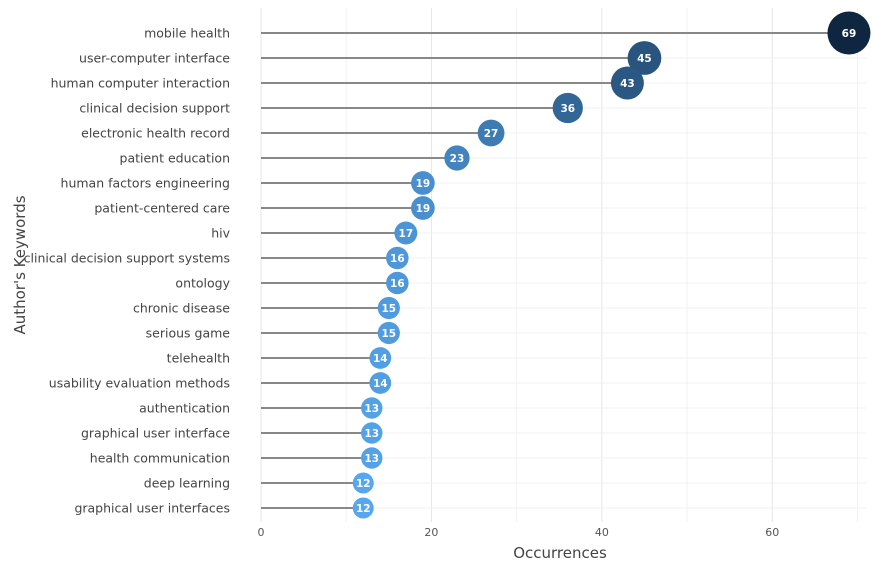 The image size is (879, 565). I want to click on data-label: 23, so click(457, 159).